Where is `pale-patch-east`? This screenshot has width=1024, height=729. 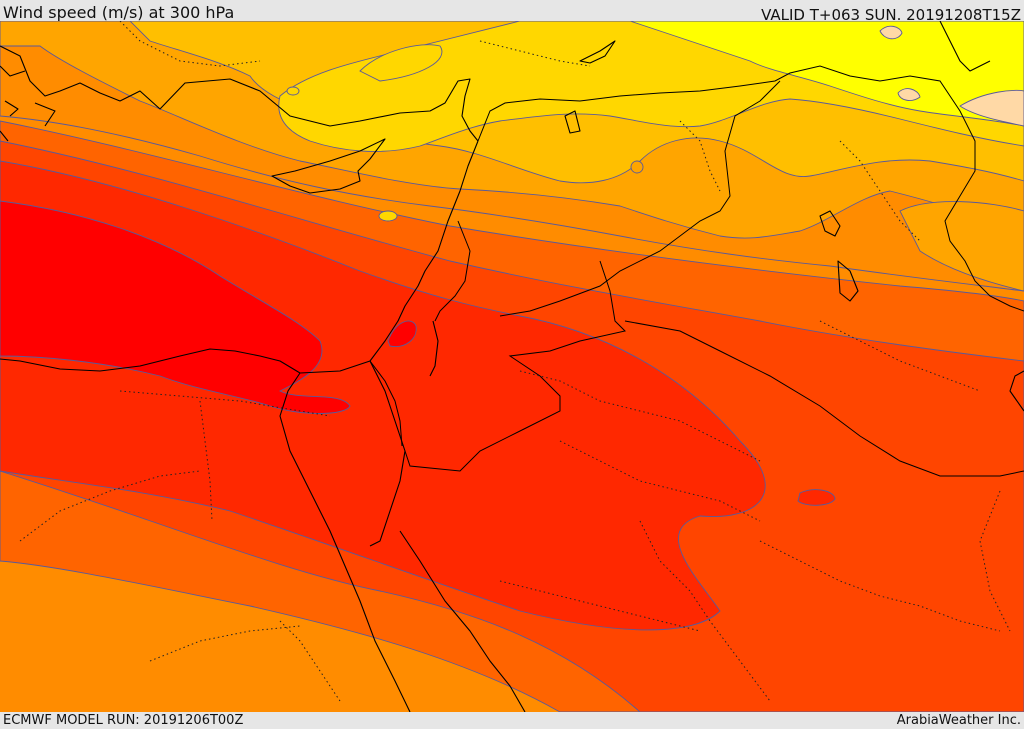 pale-patch-east is located at coordinates (991, 108).